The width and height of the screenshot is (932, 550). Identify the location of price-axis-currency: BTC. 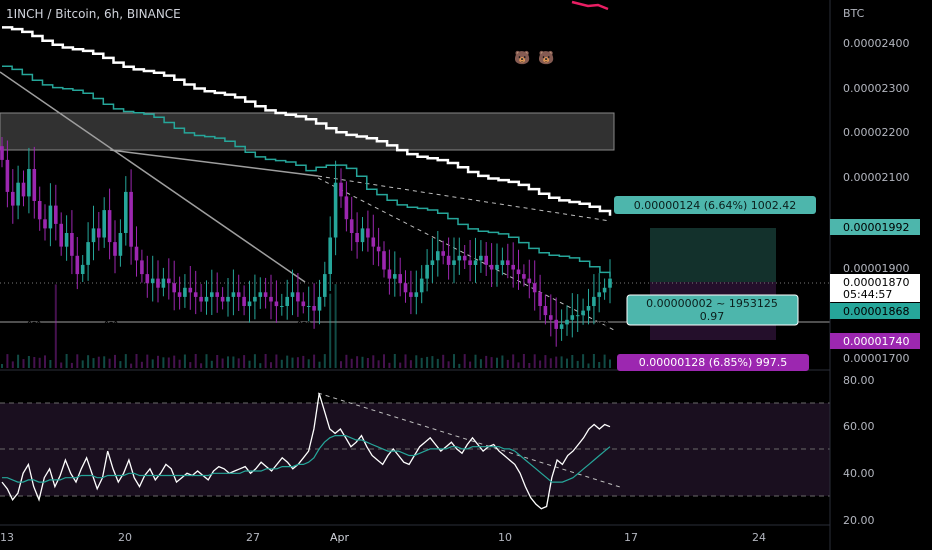
(854, 13).